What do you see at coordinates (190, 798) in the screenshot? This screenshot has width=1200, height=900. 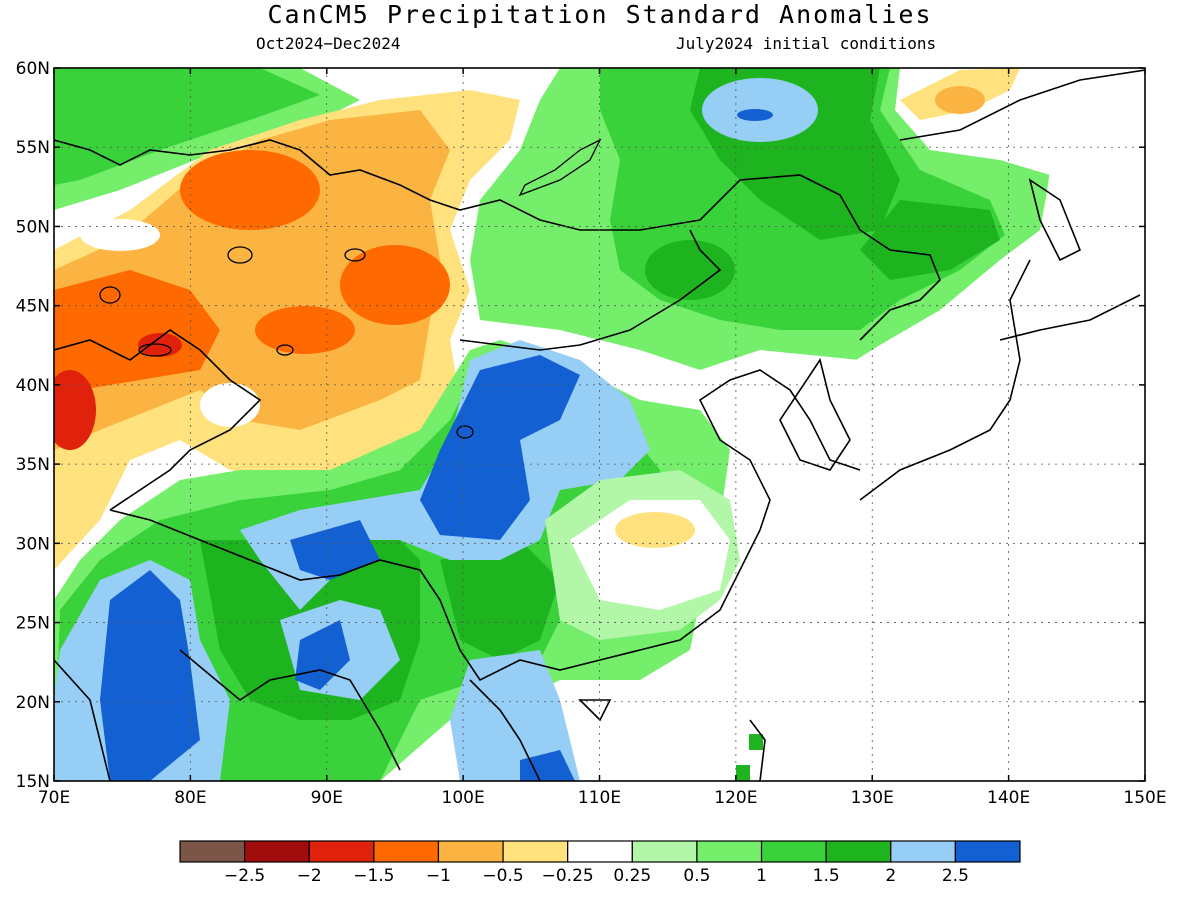 I see `lon-tick-label: 80E` at bounding box center [190, 798].